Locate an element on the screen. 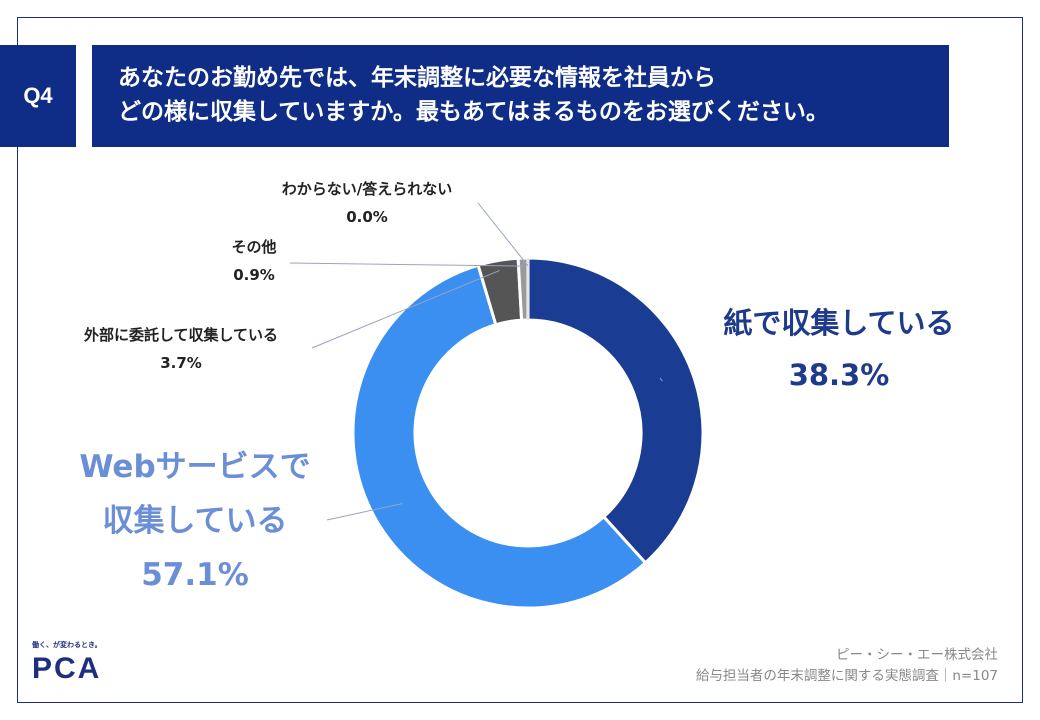 The height and width of the screenshot is (720, 1040). label-outsource-value: 3.7% is located at coordinates (181, 363).